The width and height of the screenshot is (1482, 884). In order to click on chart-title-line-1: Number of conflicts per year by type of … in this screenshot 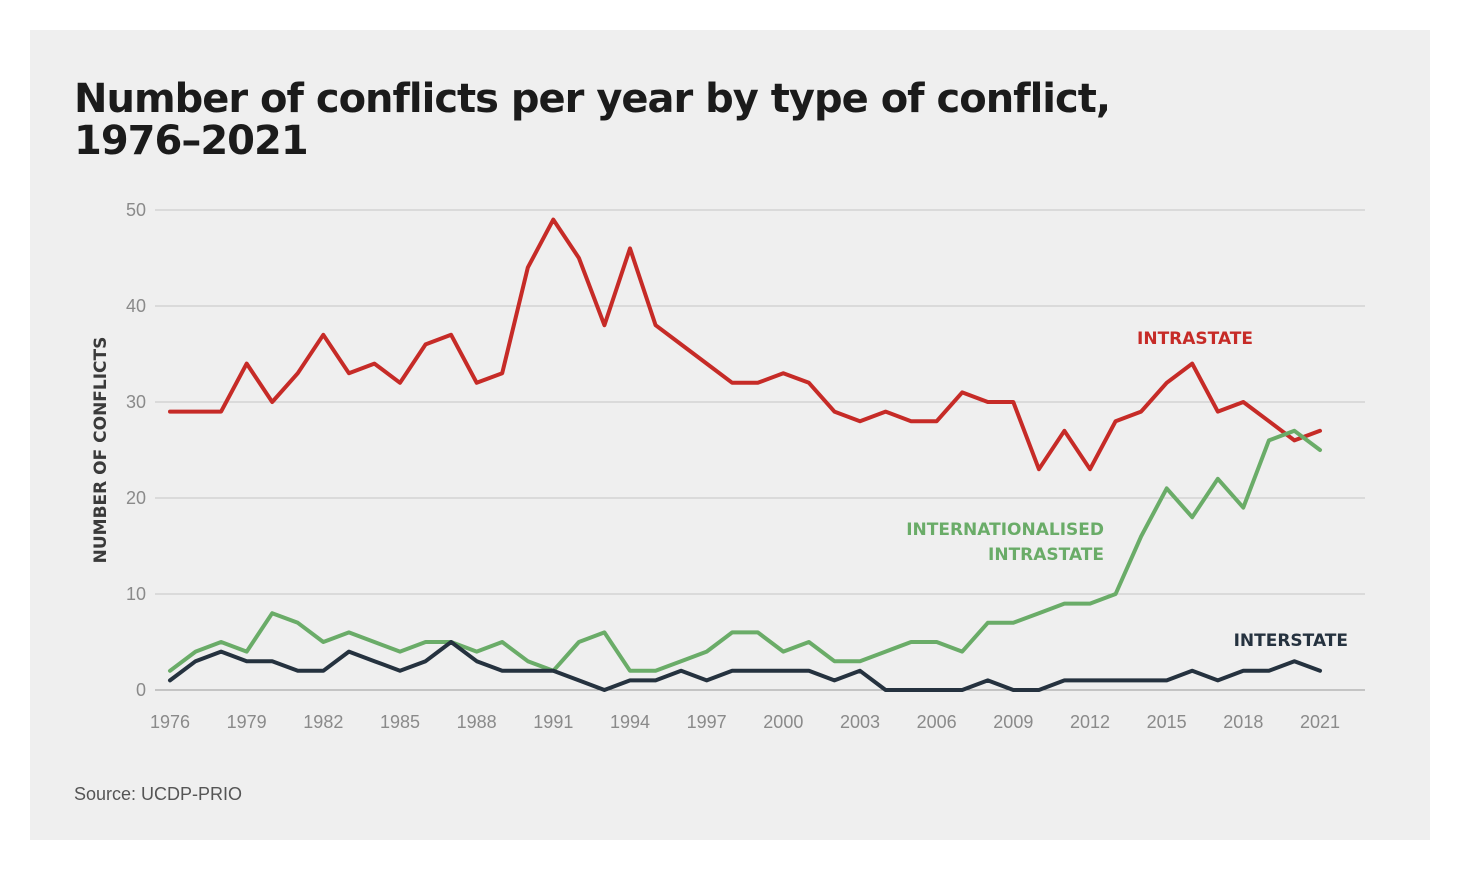, I will do `click(592, 99)`.